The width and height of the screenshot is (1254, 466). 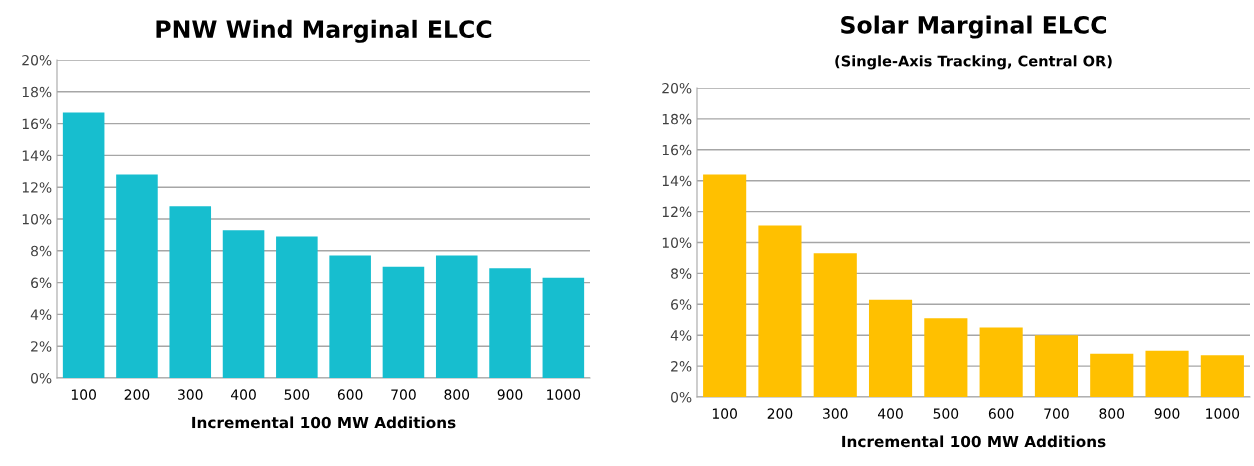 I want to click on chart-title: PNW Wind Marginal ELCC, so click(x=324, y=31).